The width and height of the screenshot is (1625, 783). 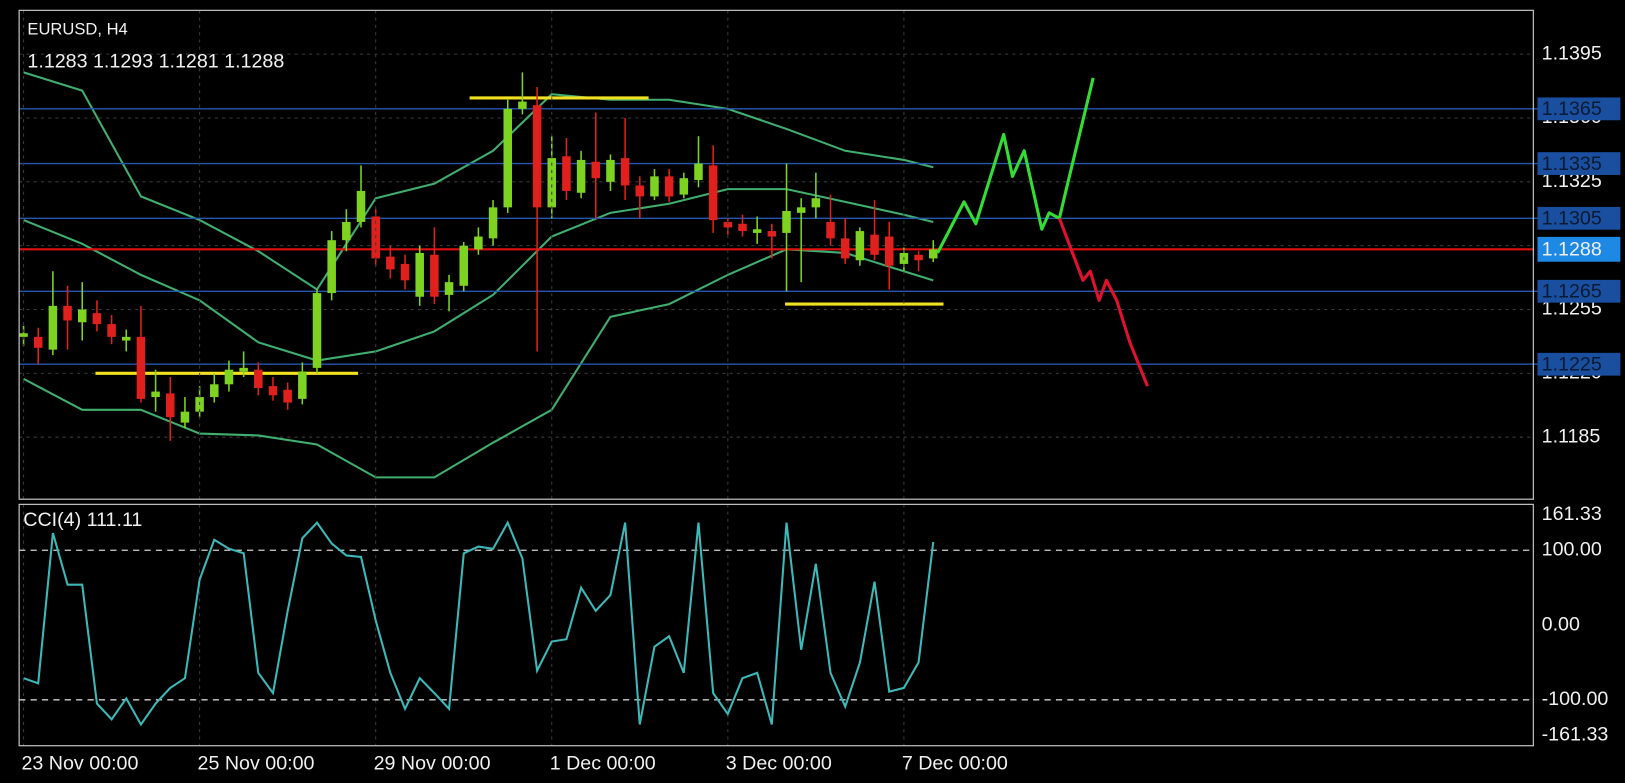 What do you see at coordinates (1572, 181) in the screenshot?
I see `y-tick-label: 1.1325` at bounding box center [1572, 181].